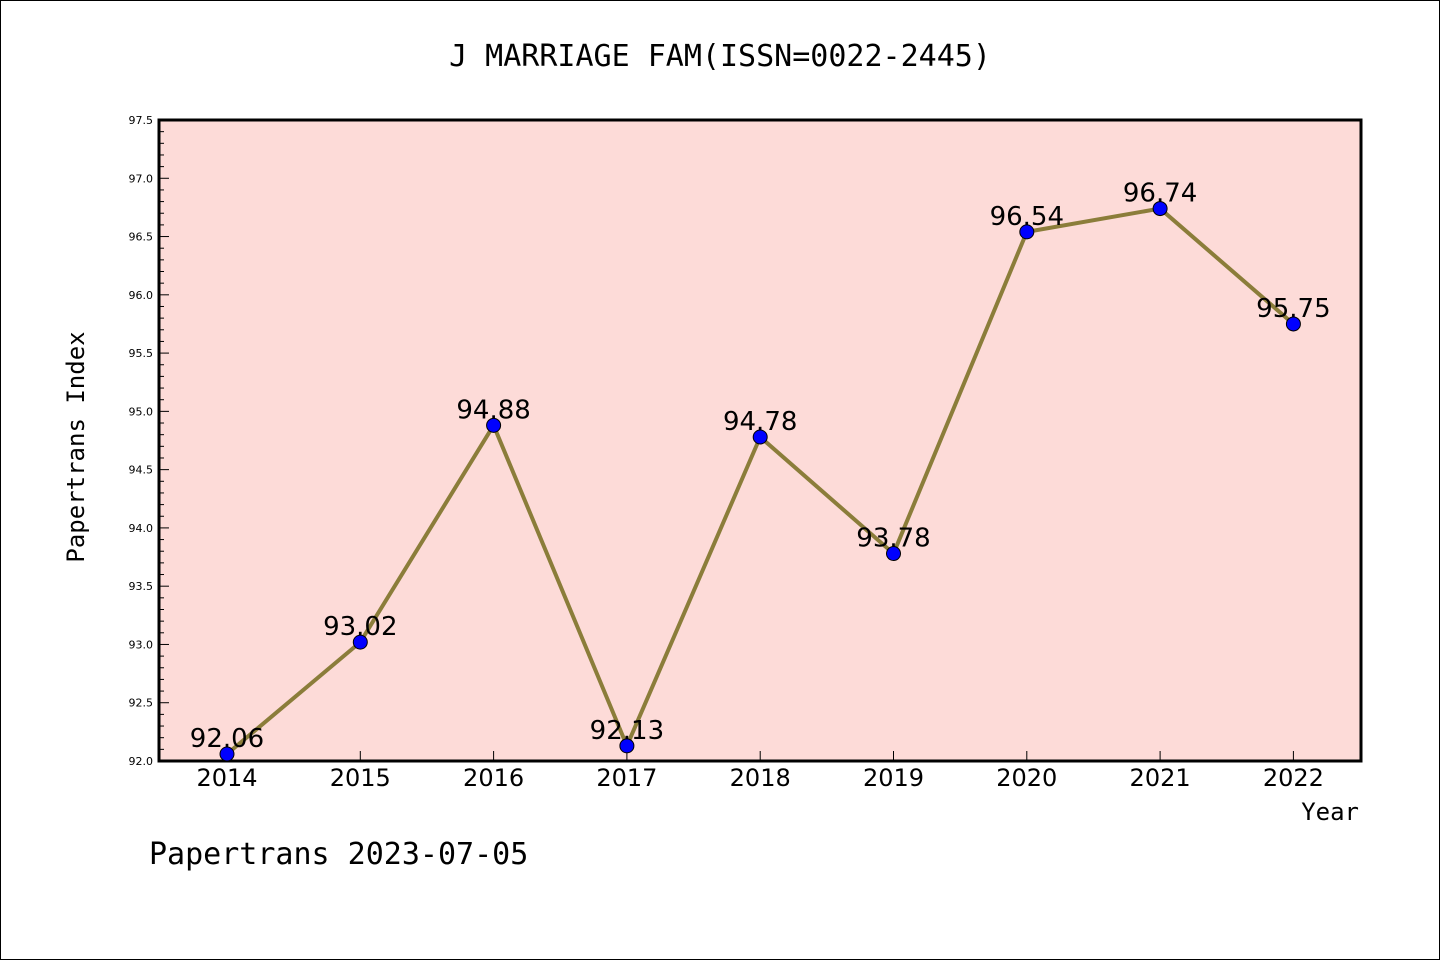  Describe the element at coordinates (493, 778) in the screenshot. I see `x-tick-label: 2016` at that location.